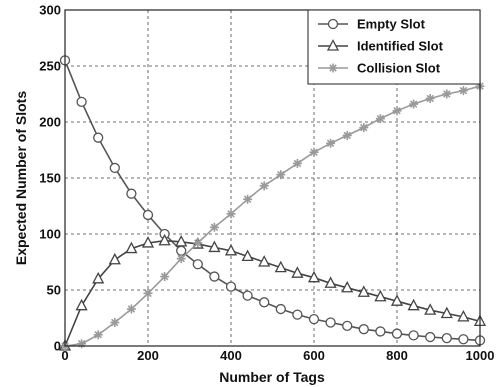  Describe the element at coordinates (148, 355) in the screenshot. I see `x-tick-label: 200` at that location.